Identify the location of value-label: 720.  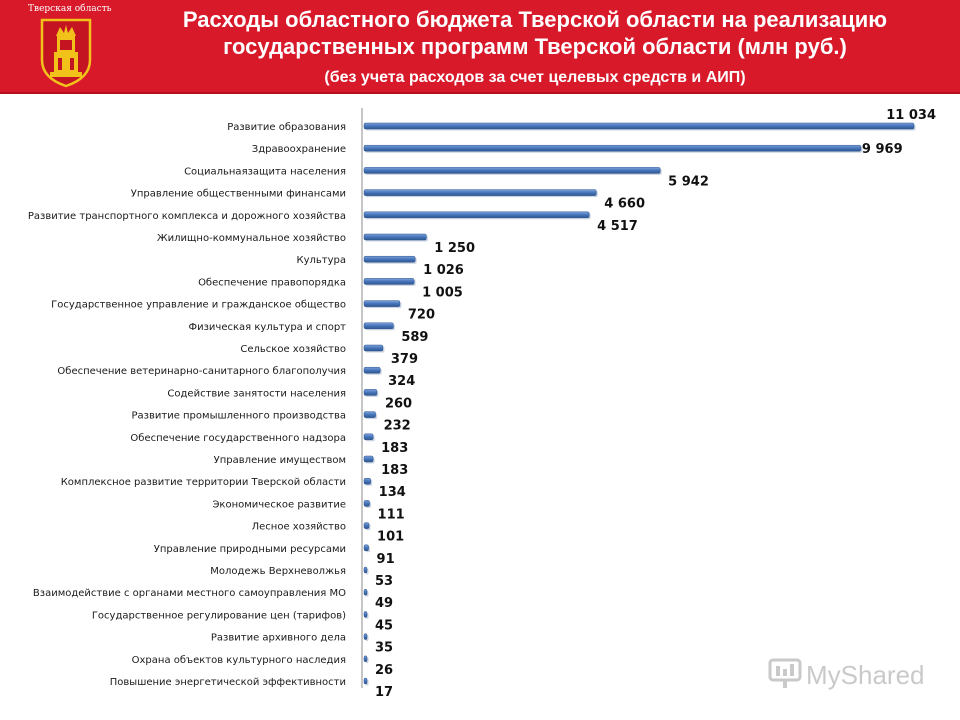
(421, 315).